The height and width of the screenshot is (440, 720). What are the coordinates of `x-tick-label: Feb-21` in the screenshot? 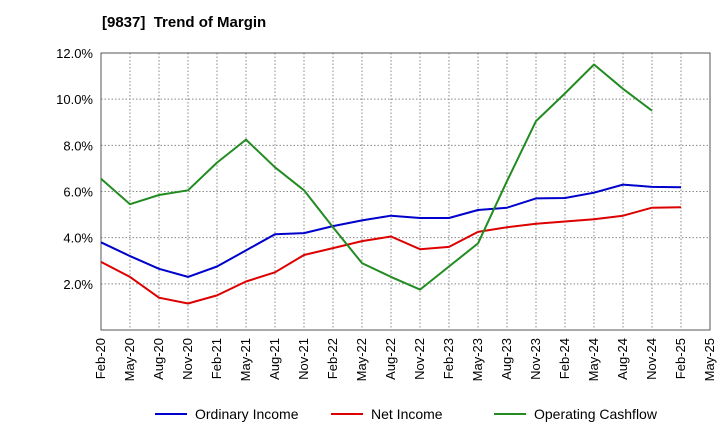 It's located at (216, 358).